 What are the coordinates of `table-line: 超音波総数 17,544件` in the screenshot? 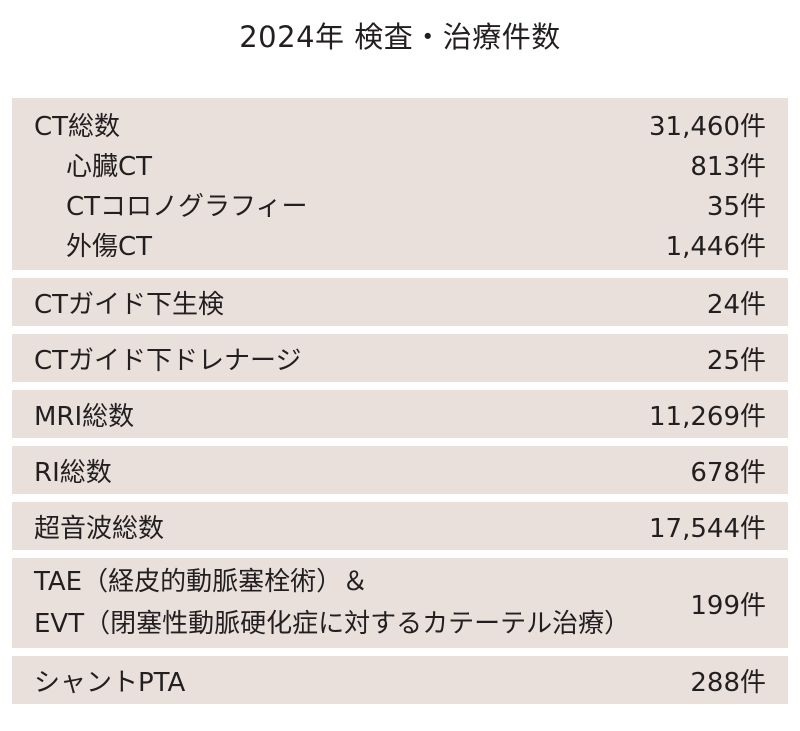 It's located at (400, 526).